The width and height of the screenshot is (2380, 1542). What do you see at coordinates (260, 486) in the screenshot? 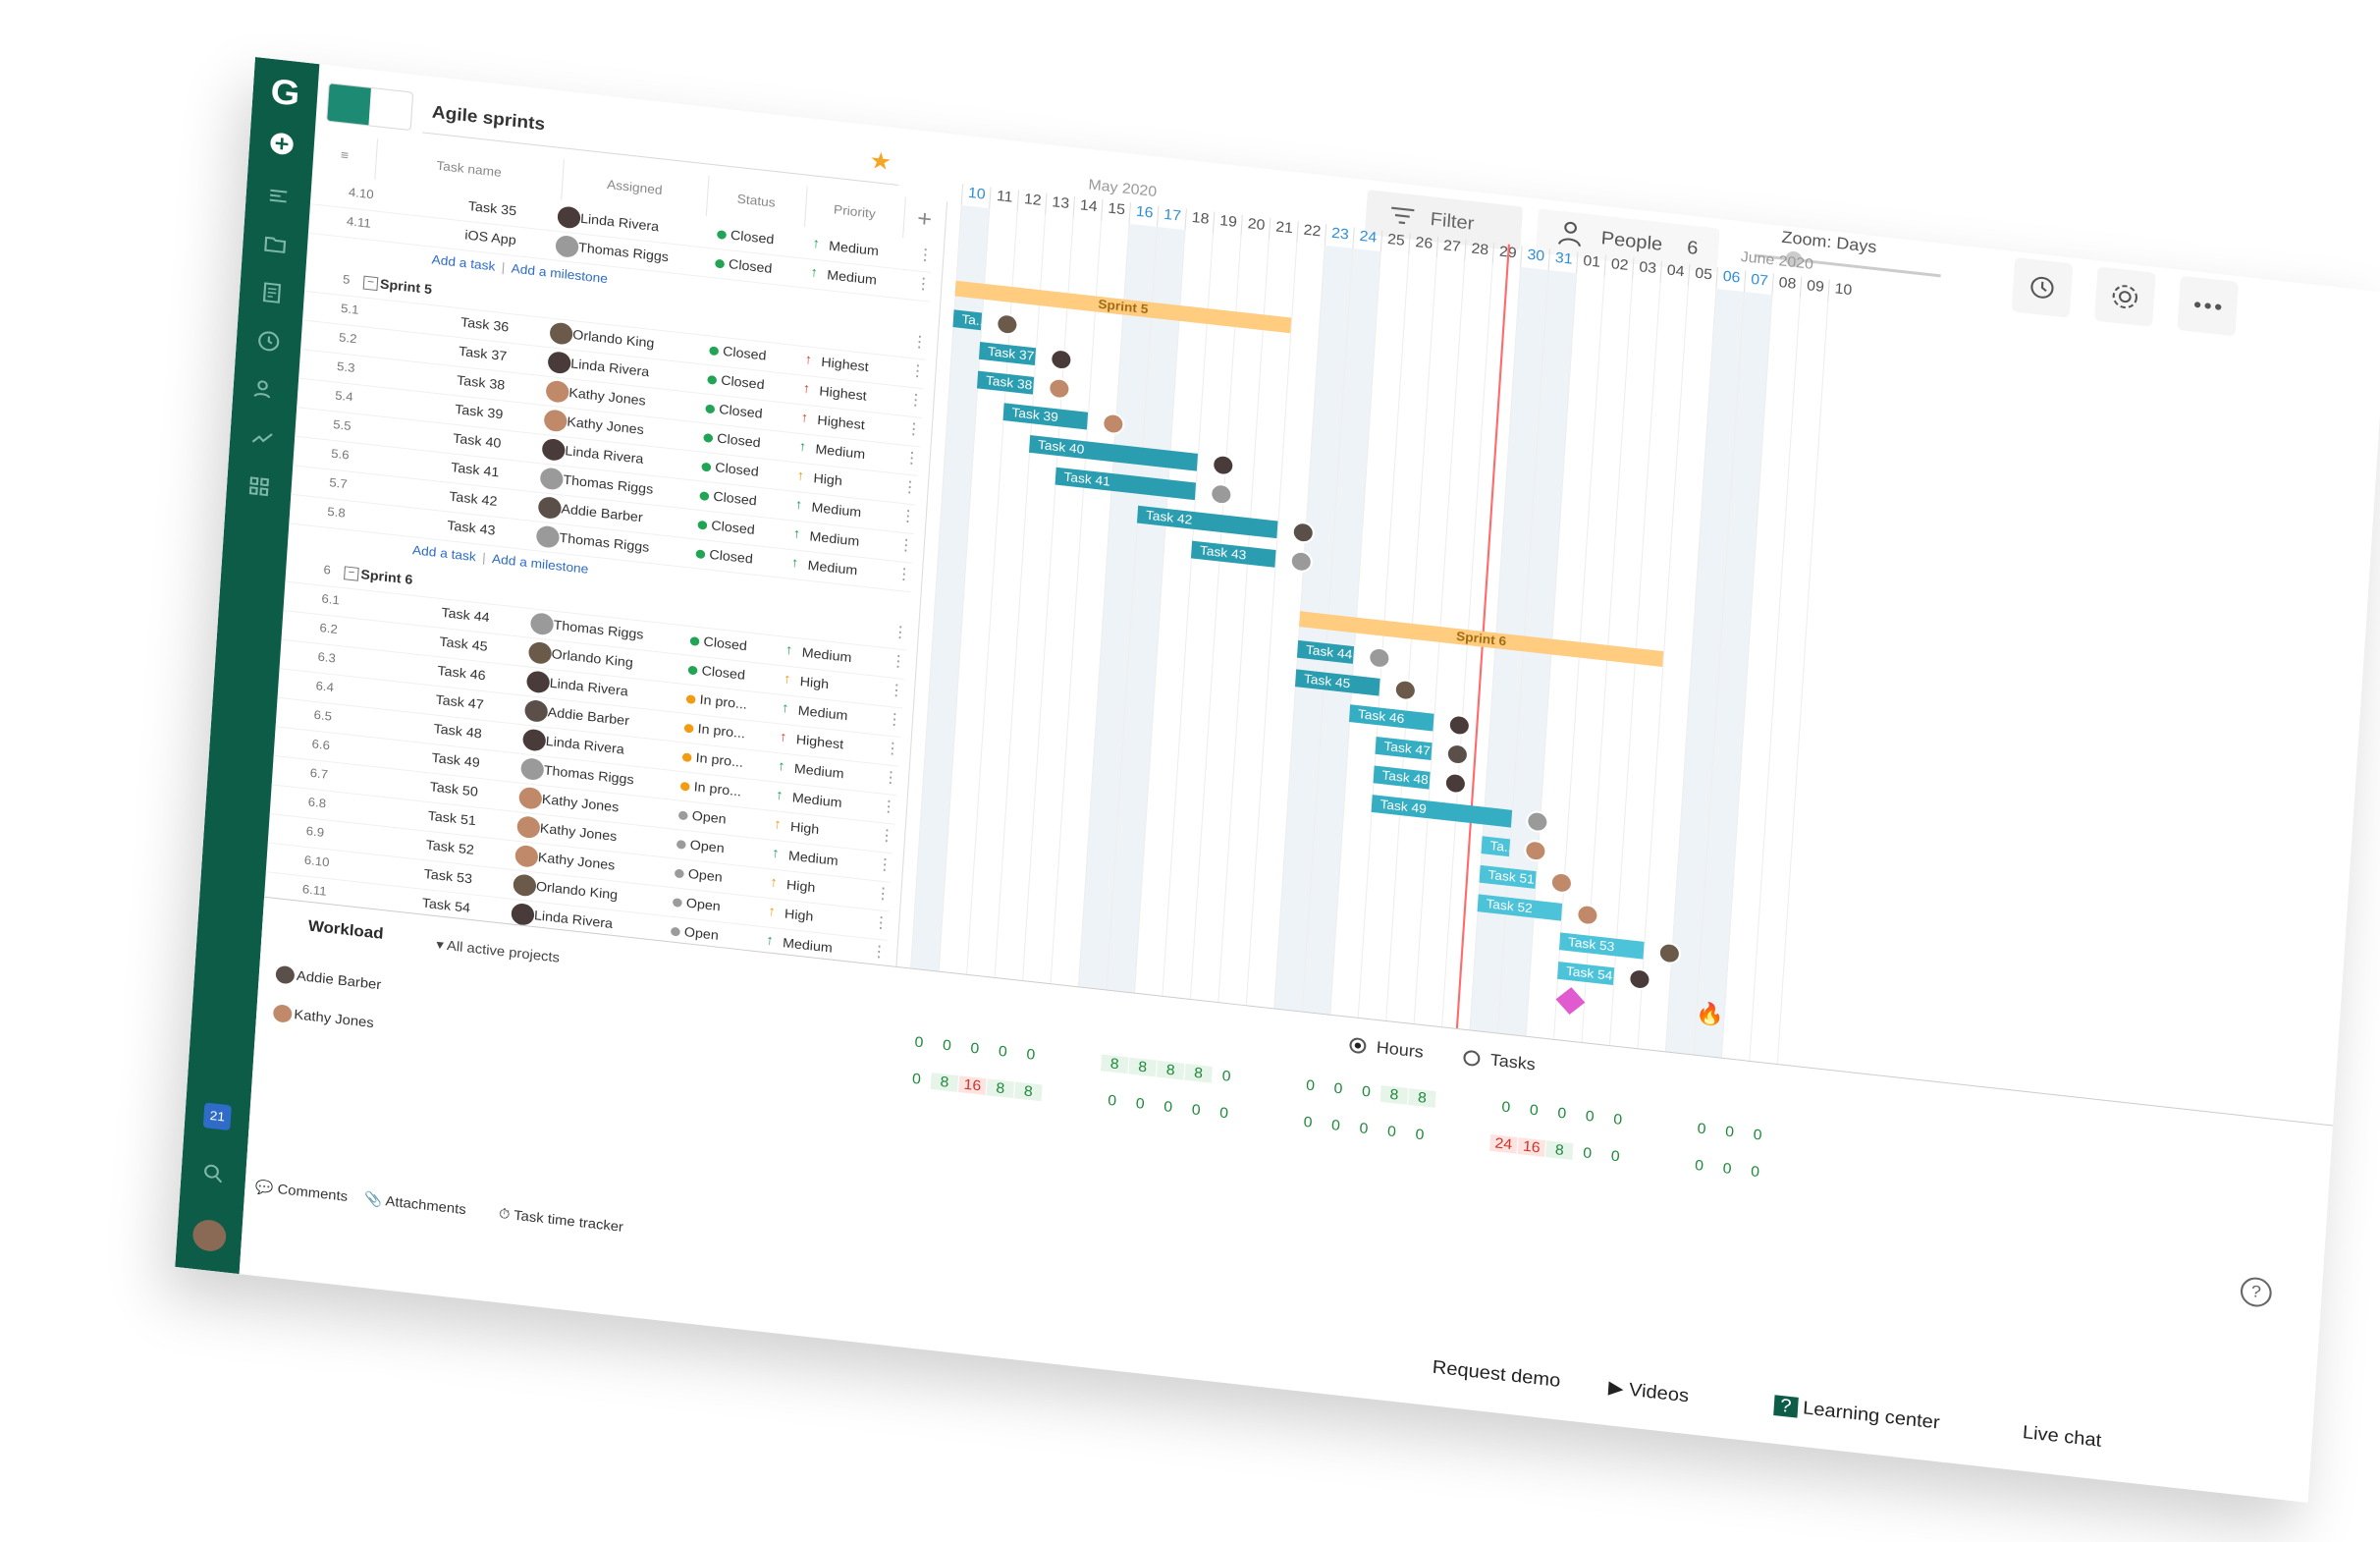
I see `grid-icon` at bounding box center [260, 486].